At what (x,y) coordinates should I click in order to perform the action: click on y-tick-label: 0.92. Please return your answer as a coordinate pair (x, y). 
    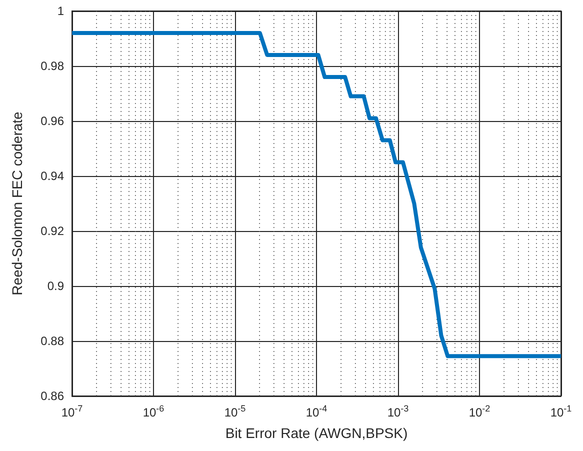
    Looking at the image, I should click on (52, 231).